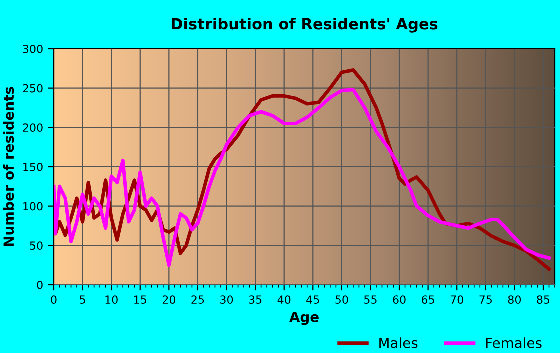  Describe the element at coordinates (370, 300) in the screenshot. I see `x-tick-label: 55` at that location.